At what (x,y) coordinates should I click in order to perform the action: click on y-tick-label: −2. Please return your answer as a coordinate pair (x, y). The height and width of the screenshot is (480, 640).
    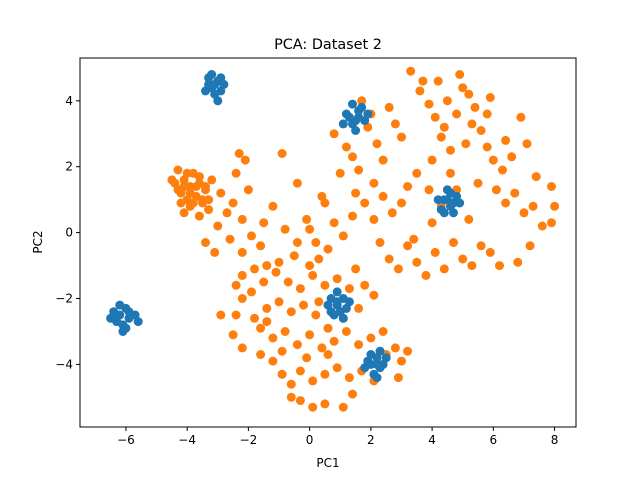
    Looking at the image, I should click on (64, 299).